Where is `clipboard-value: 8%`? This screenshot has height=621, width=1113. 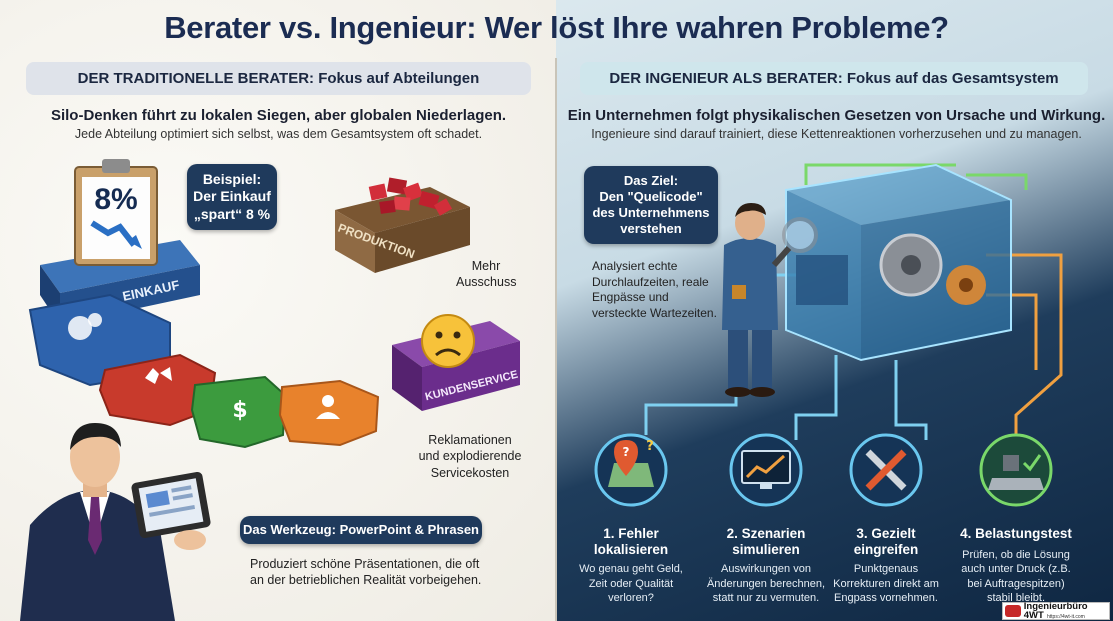 clipboard-value: 8% is located at coordinates (116, 199).